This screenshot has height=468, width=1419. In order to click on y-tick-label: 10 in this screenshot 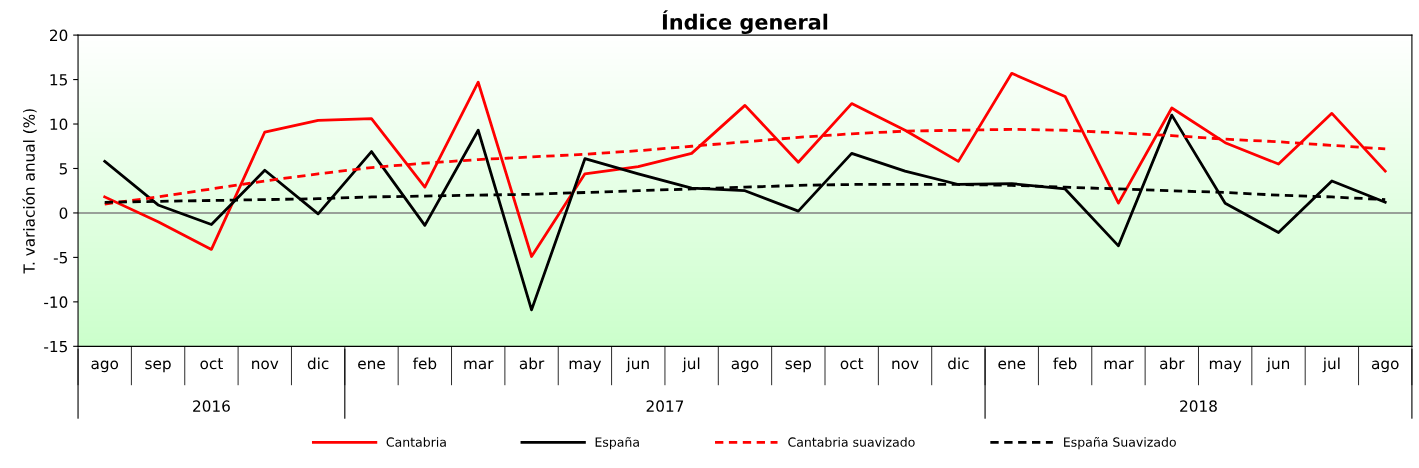, I will do `click(59, 124)`.